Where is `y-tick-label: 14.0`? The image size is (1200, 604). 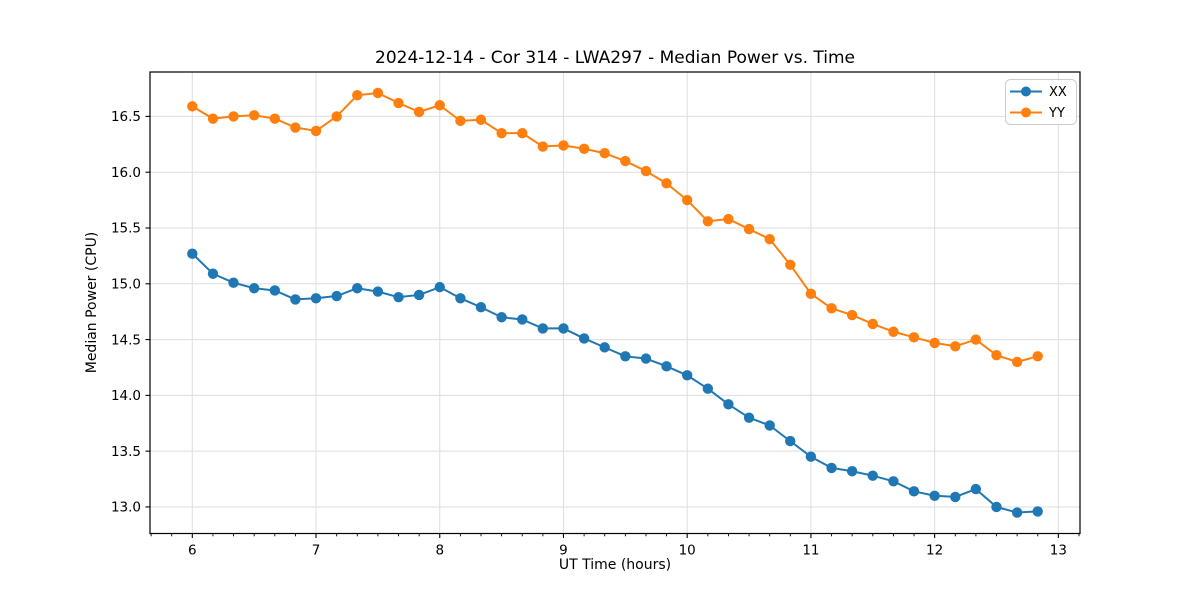
y-tick-label: 14.0 is located at coordinates (126, 396).